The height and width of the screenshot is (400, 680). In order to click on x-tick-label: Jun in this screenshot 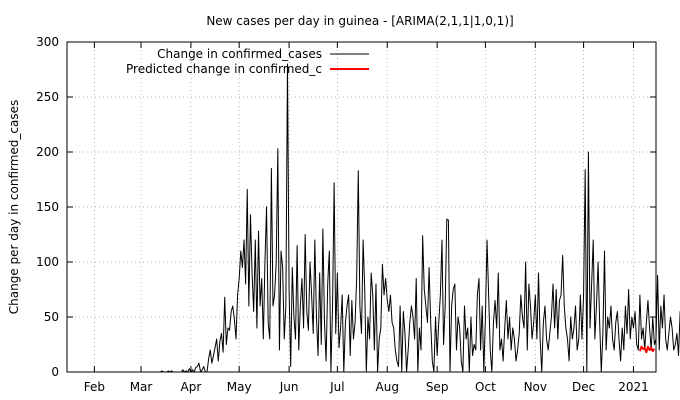, I will do `click(289, 387)`.